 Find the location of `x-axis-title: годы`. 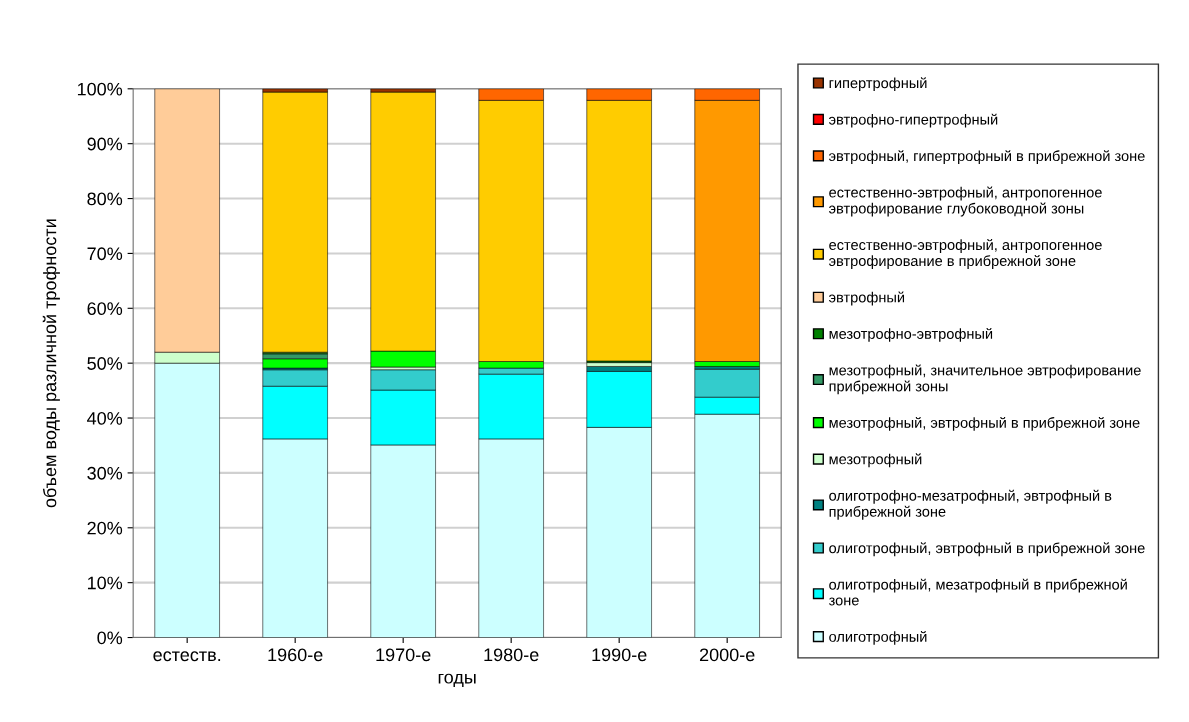

x-axis-title: годы is located at coordinates (457, 680).